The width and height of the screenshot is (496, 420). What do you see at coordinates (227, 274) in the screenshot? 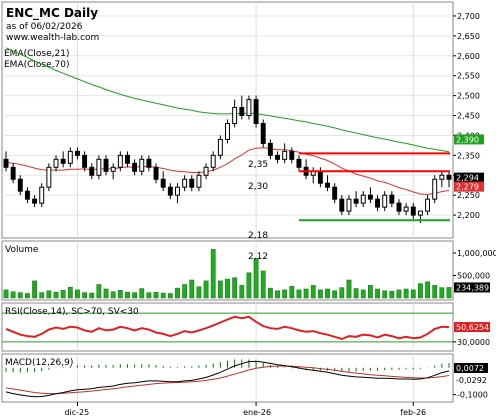
I see `volume-series` at bounding box center [227, 274].